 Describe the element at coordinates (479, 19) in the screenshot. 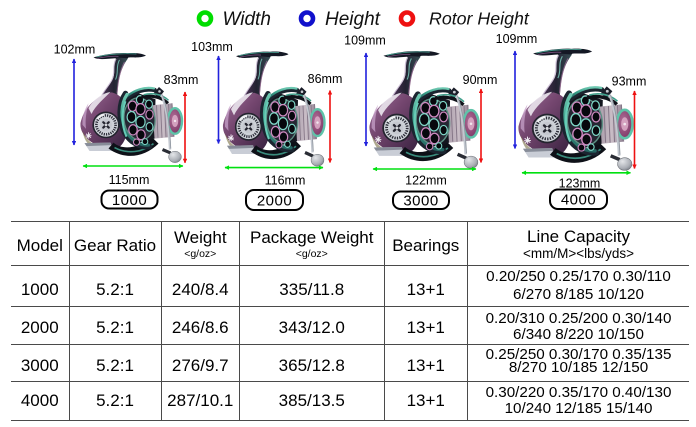

I see `svg-text: Rotor Height` at that location.